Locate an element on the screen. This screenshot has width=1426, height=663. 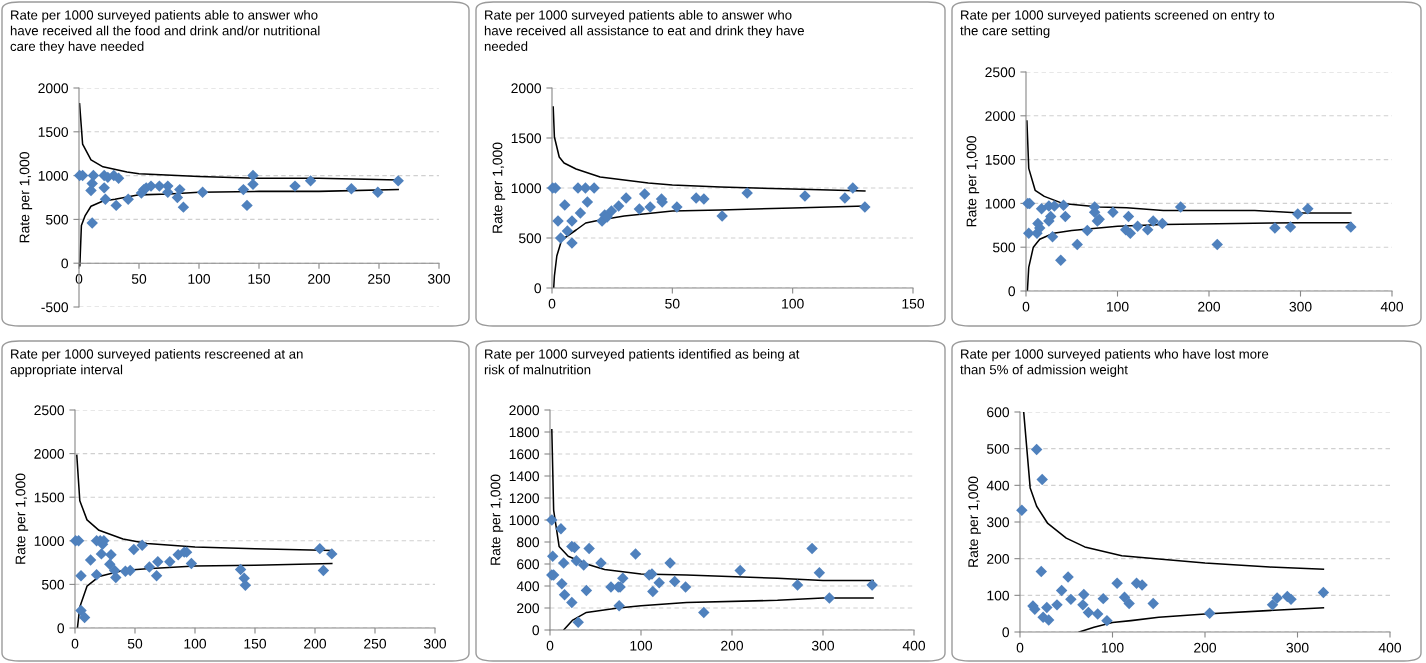
y-tick-label: -500 is located at coordinates (55, 307).